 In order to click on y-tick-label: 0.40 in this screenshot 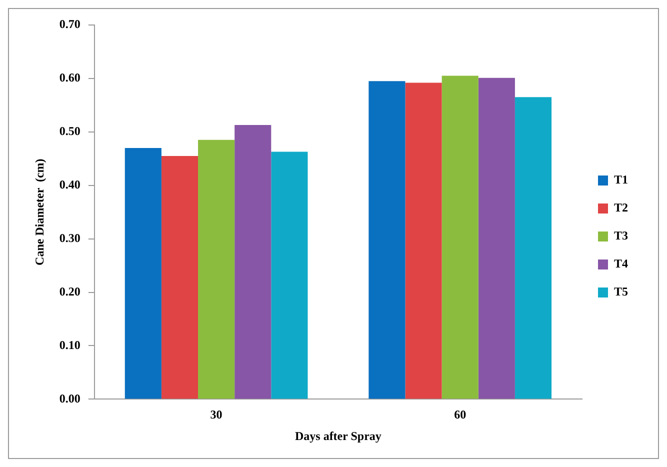, I will do `click(69, 184)`.